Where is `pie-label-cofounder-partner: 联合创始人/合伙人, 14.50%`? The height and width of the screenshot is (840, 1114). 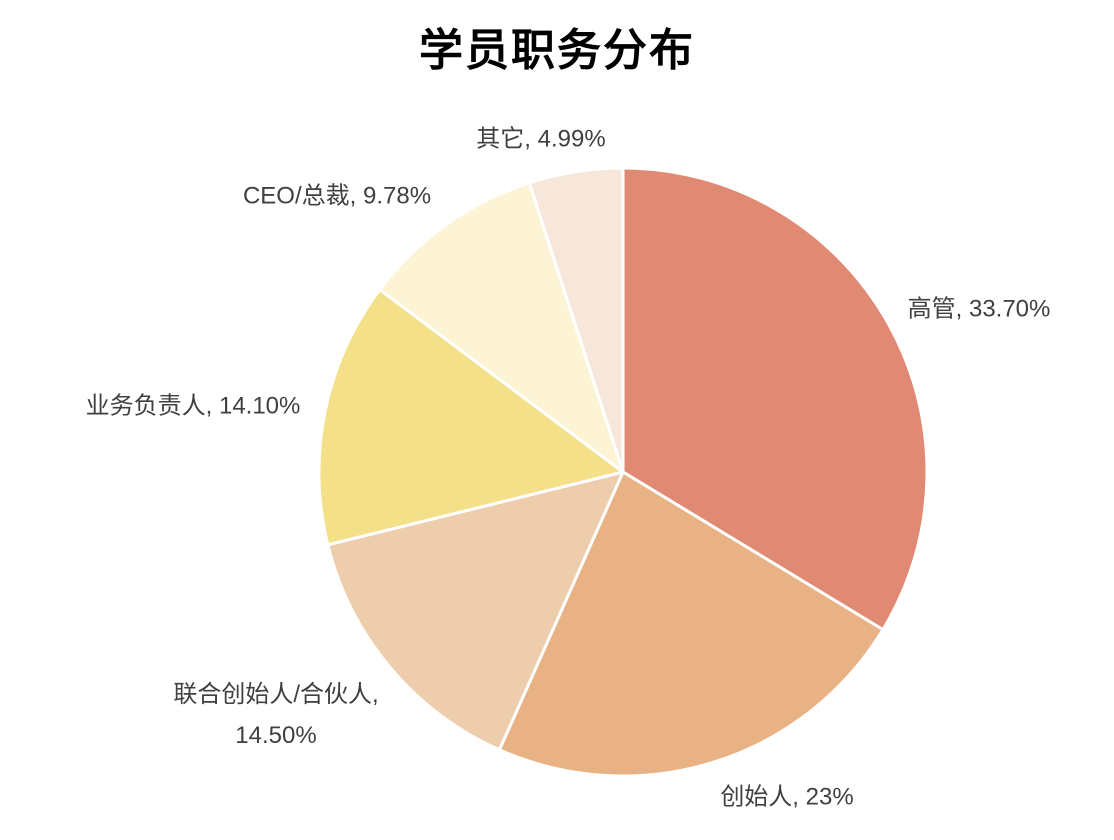 pie-label-cofounder-partner: 联合创始人/合伙人, 14.50% is located at coordinates (276, 715).